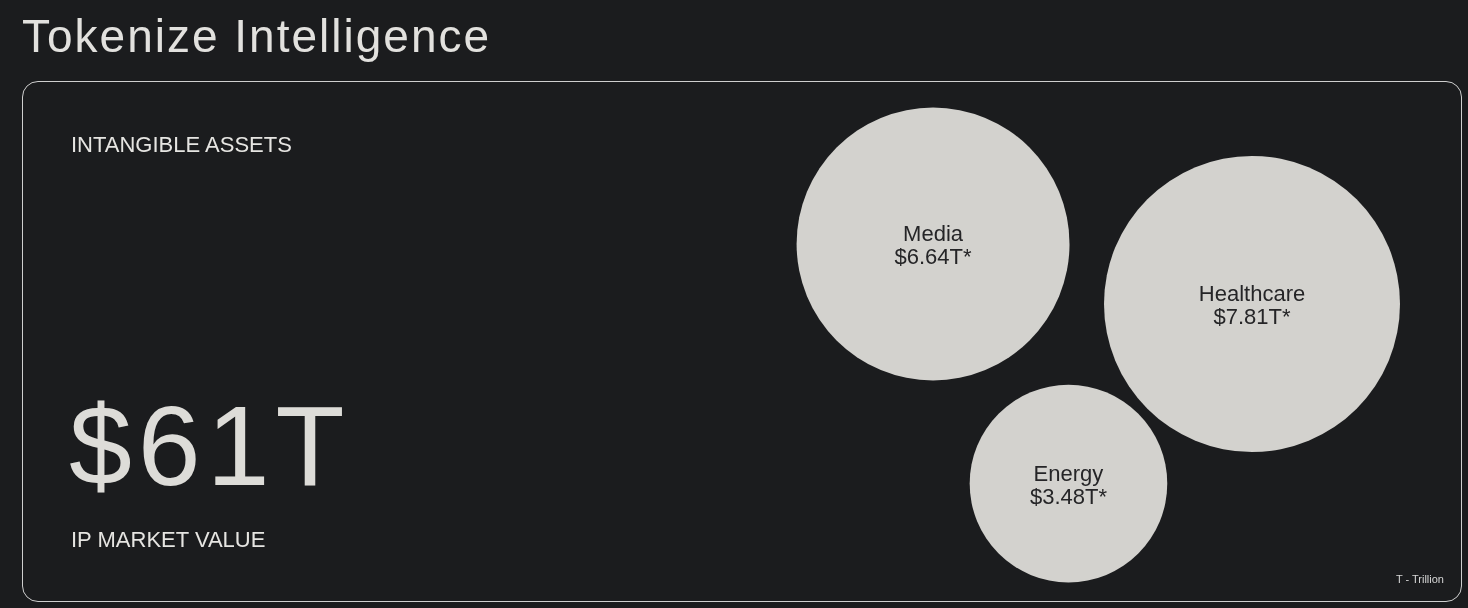 The image size is (1468, 608). What do you see at coordinates (257, 36) in the screenshot?
I see `text: Tokenize Intelligence` at bounding box center [257, 36].